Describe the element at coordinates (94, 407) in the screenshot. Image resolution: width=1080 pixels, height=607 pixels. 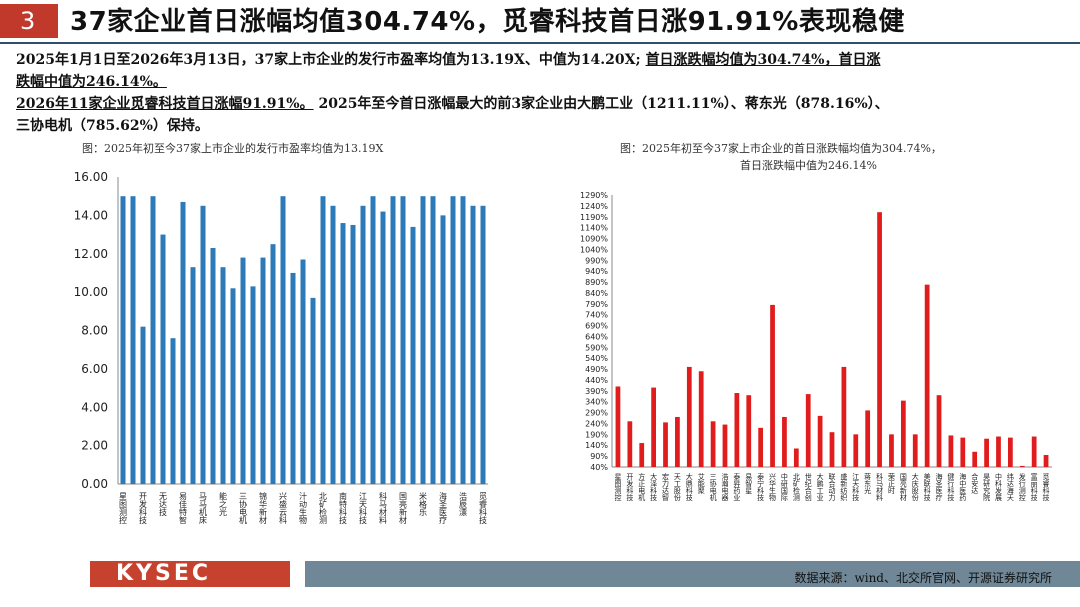
I see `y-tick-label: 4.00` at that location.